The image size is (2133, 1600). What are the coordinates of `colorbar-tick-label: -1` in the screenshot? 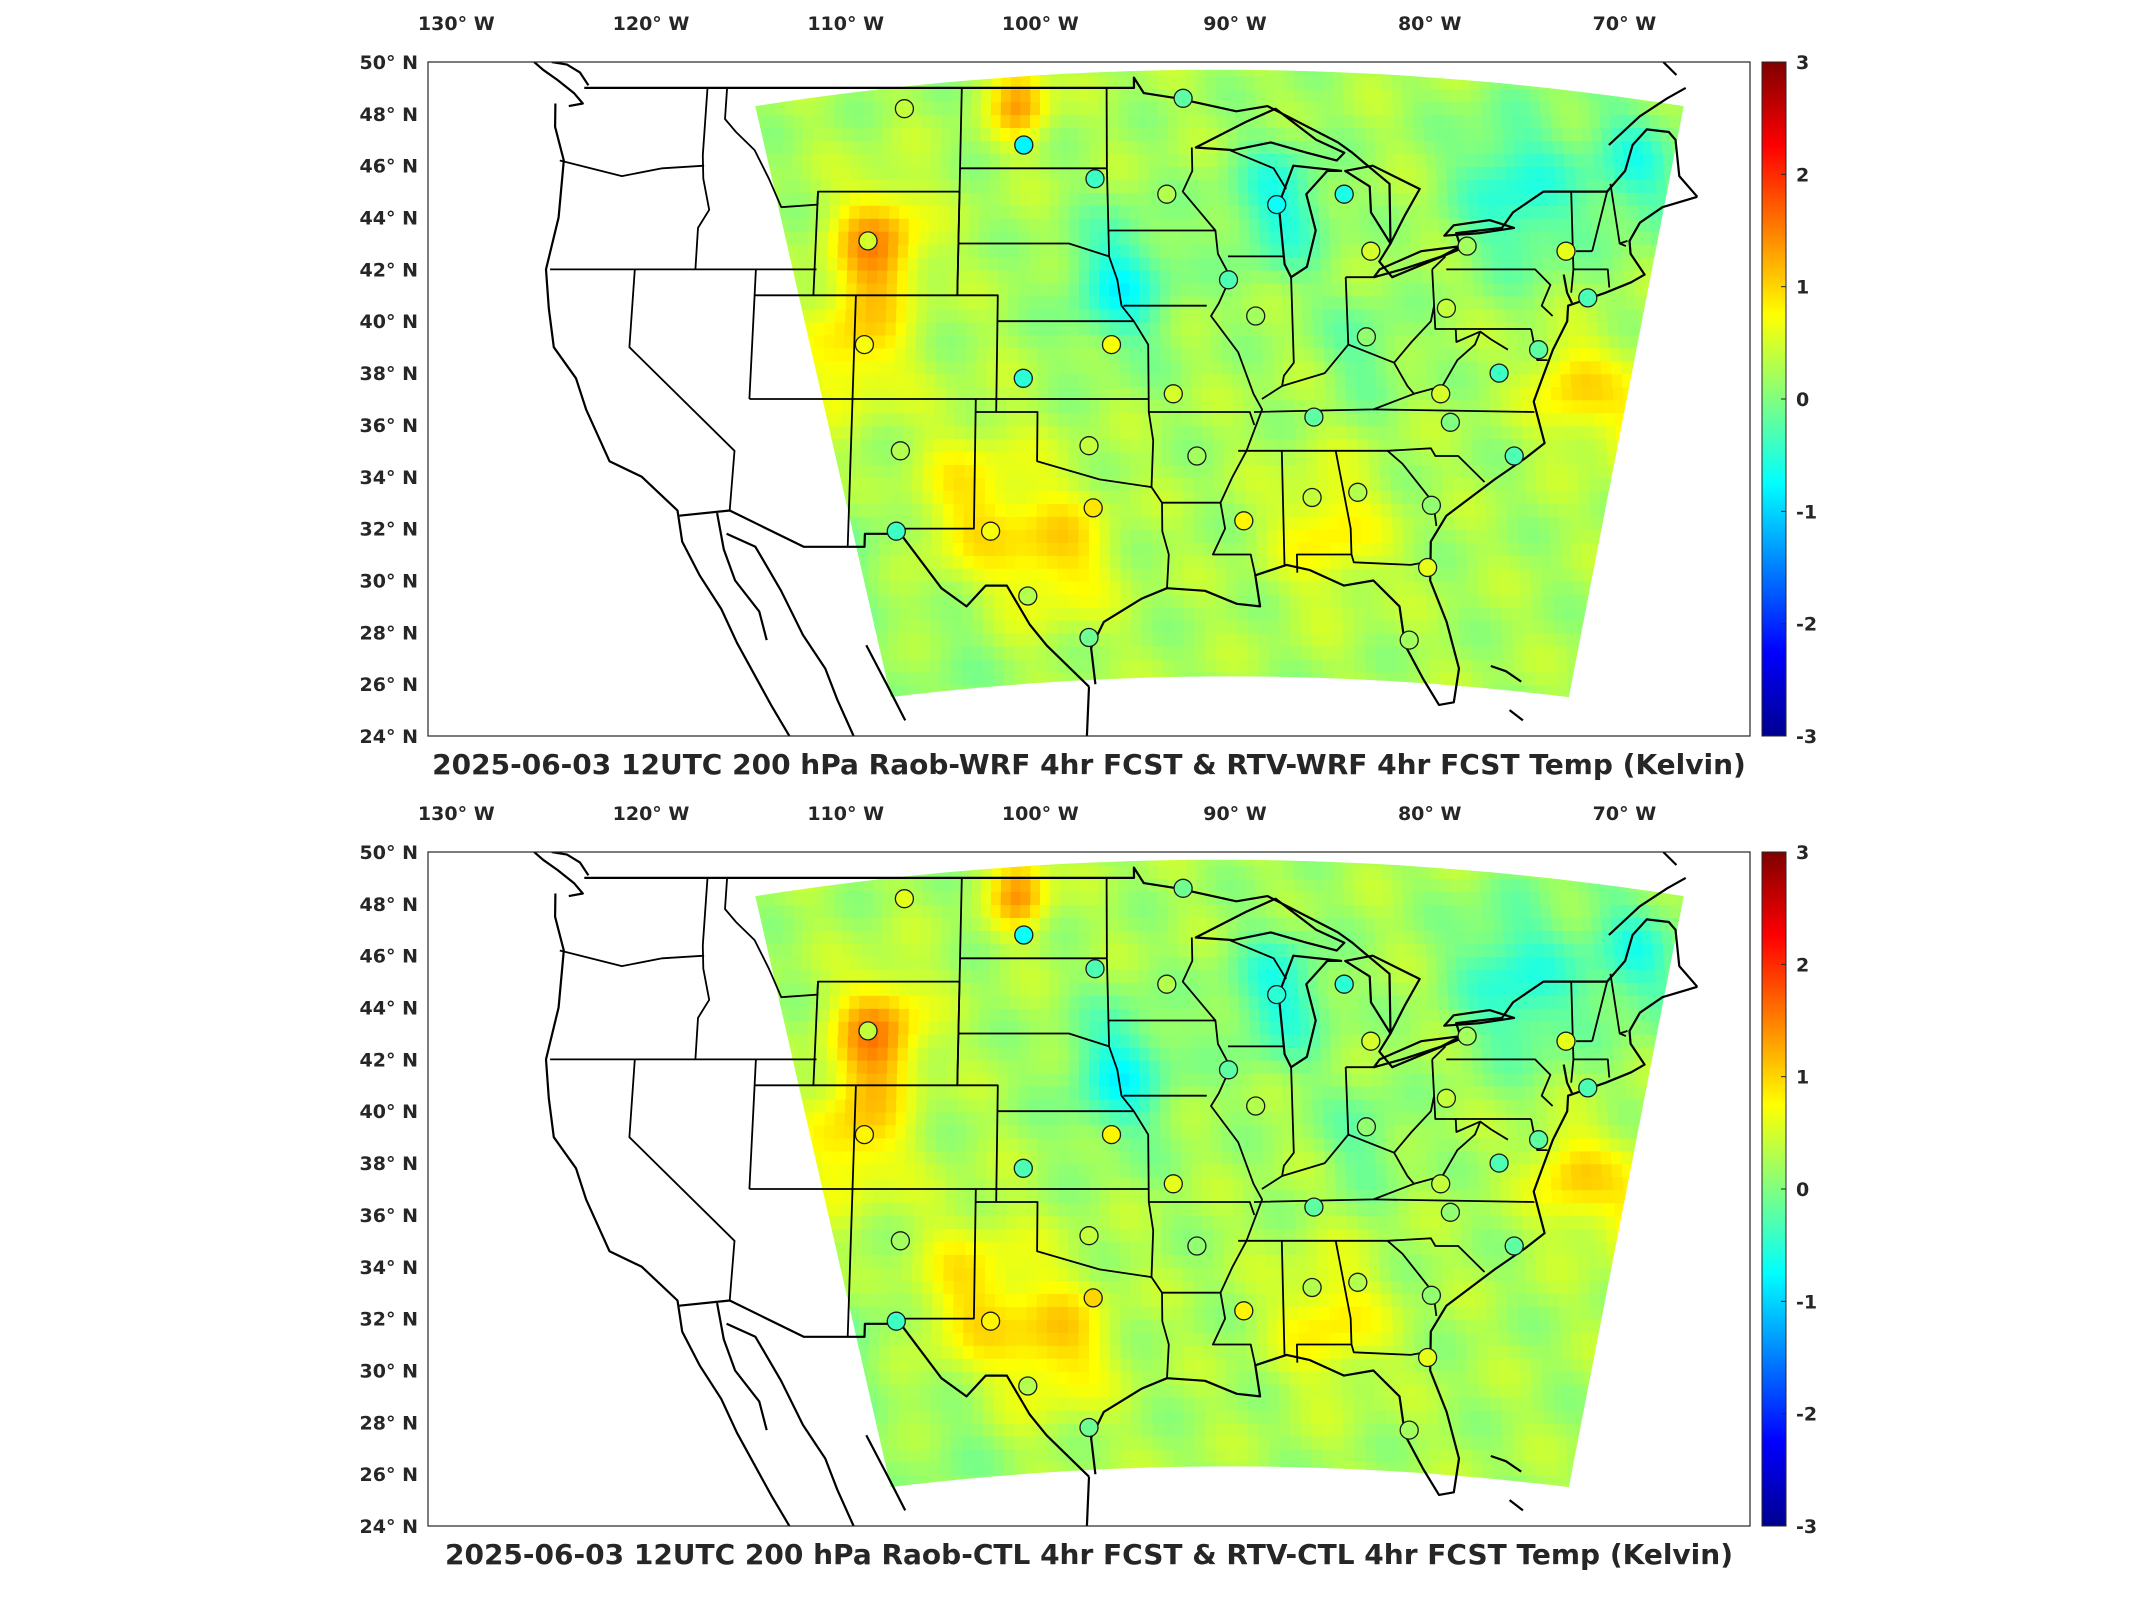 It's located at (1806, 512).